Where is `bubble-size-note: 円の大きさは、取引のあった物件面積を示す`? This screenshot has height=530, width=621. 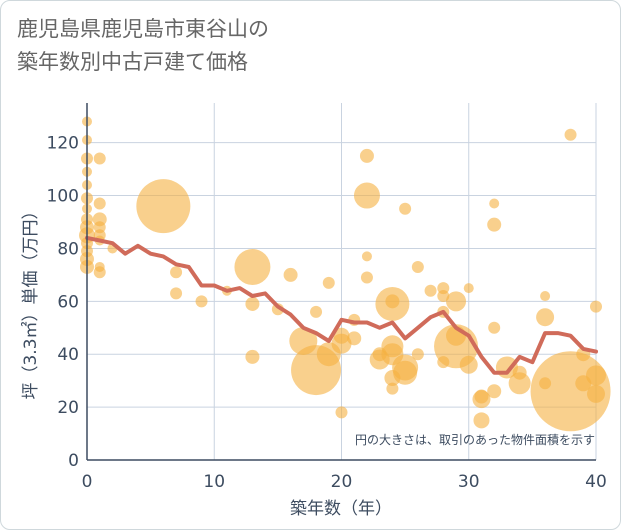
bubble-size-note: 円の大きさは、取引のあった物件面積を示す is located at coordinates (475, 439).